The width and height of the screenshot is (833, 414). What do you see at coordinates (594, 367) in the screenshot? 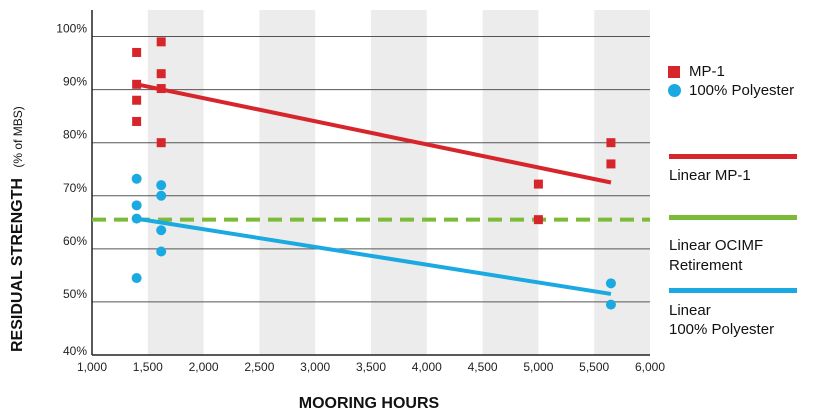
I see `x-tick-label: 5,500` at bounding box center [594, 367].